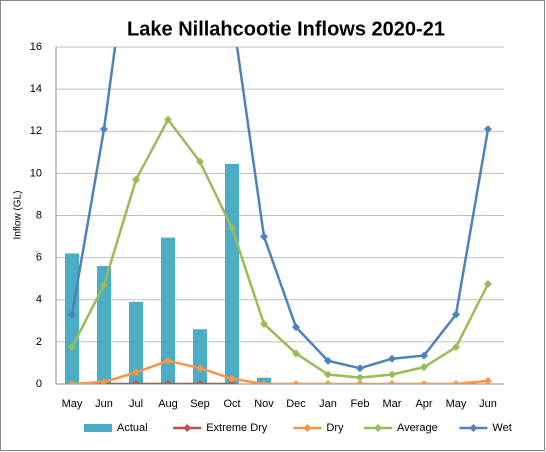 This screenshot has height=452, width=546. What do you see at coordinates (237, 428) in the screenshot?
I see `legend-label: Extreme Dry` at bounding box center [237, 428].